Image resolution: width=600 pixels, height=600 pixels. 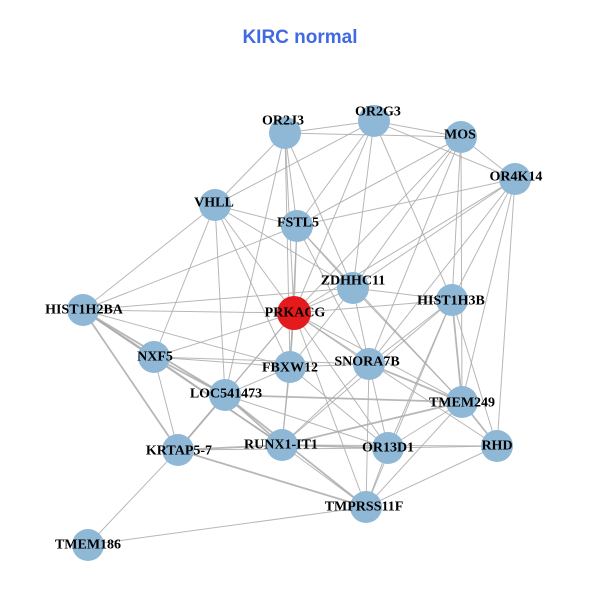 I want to click on edge-PRKACG-HIST1H2BA, so click(x=188, y=311).